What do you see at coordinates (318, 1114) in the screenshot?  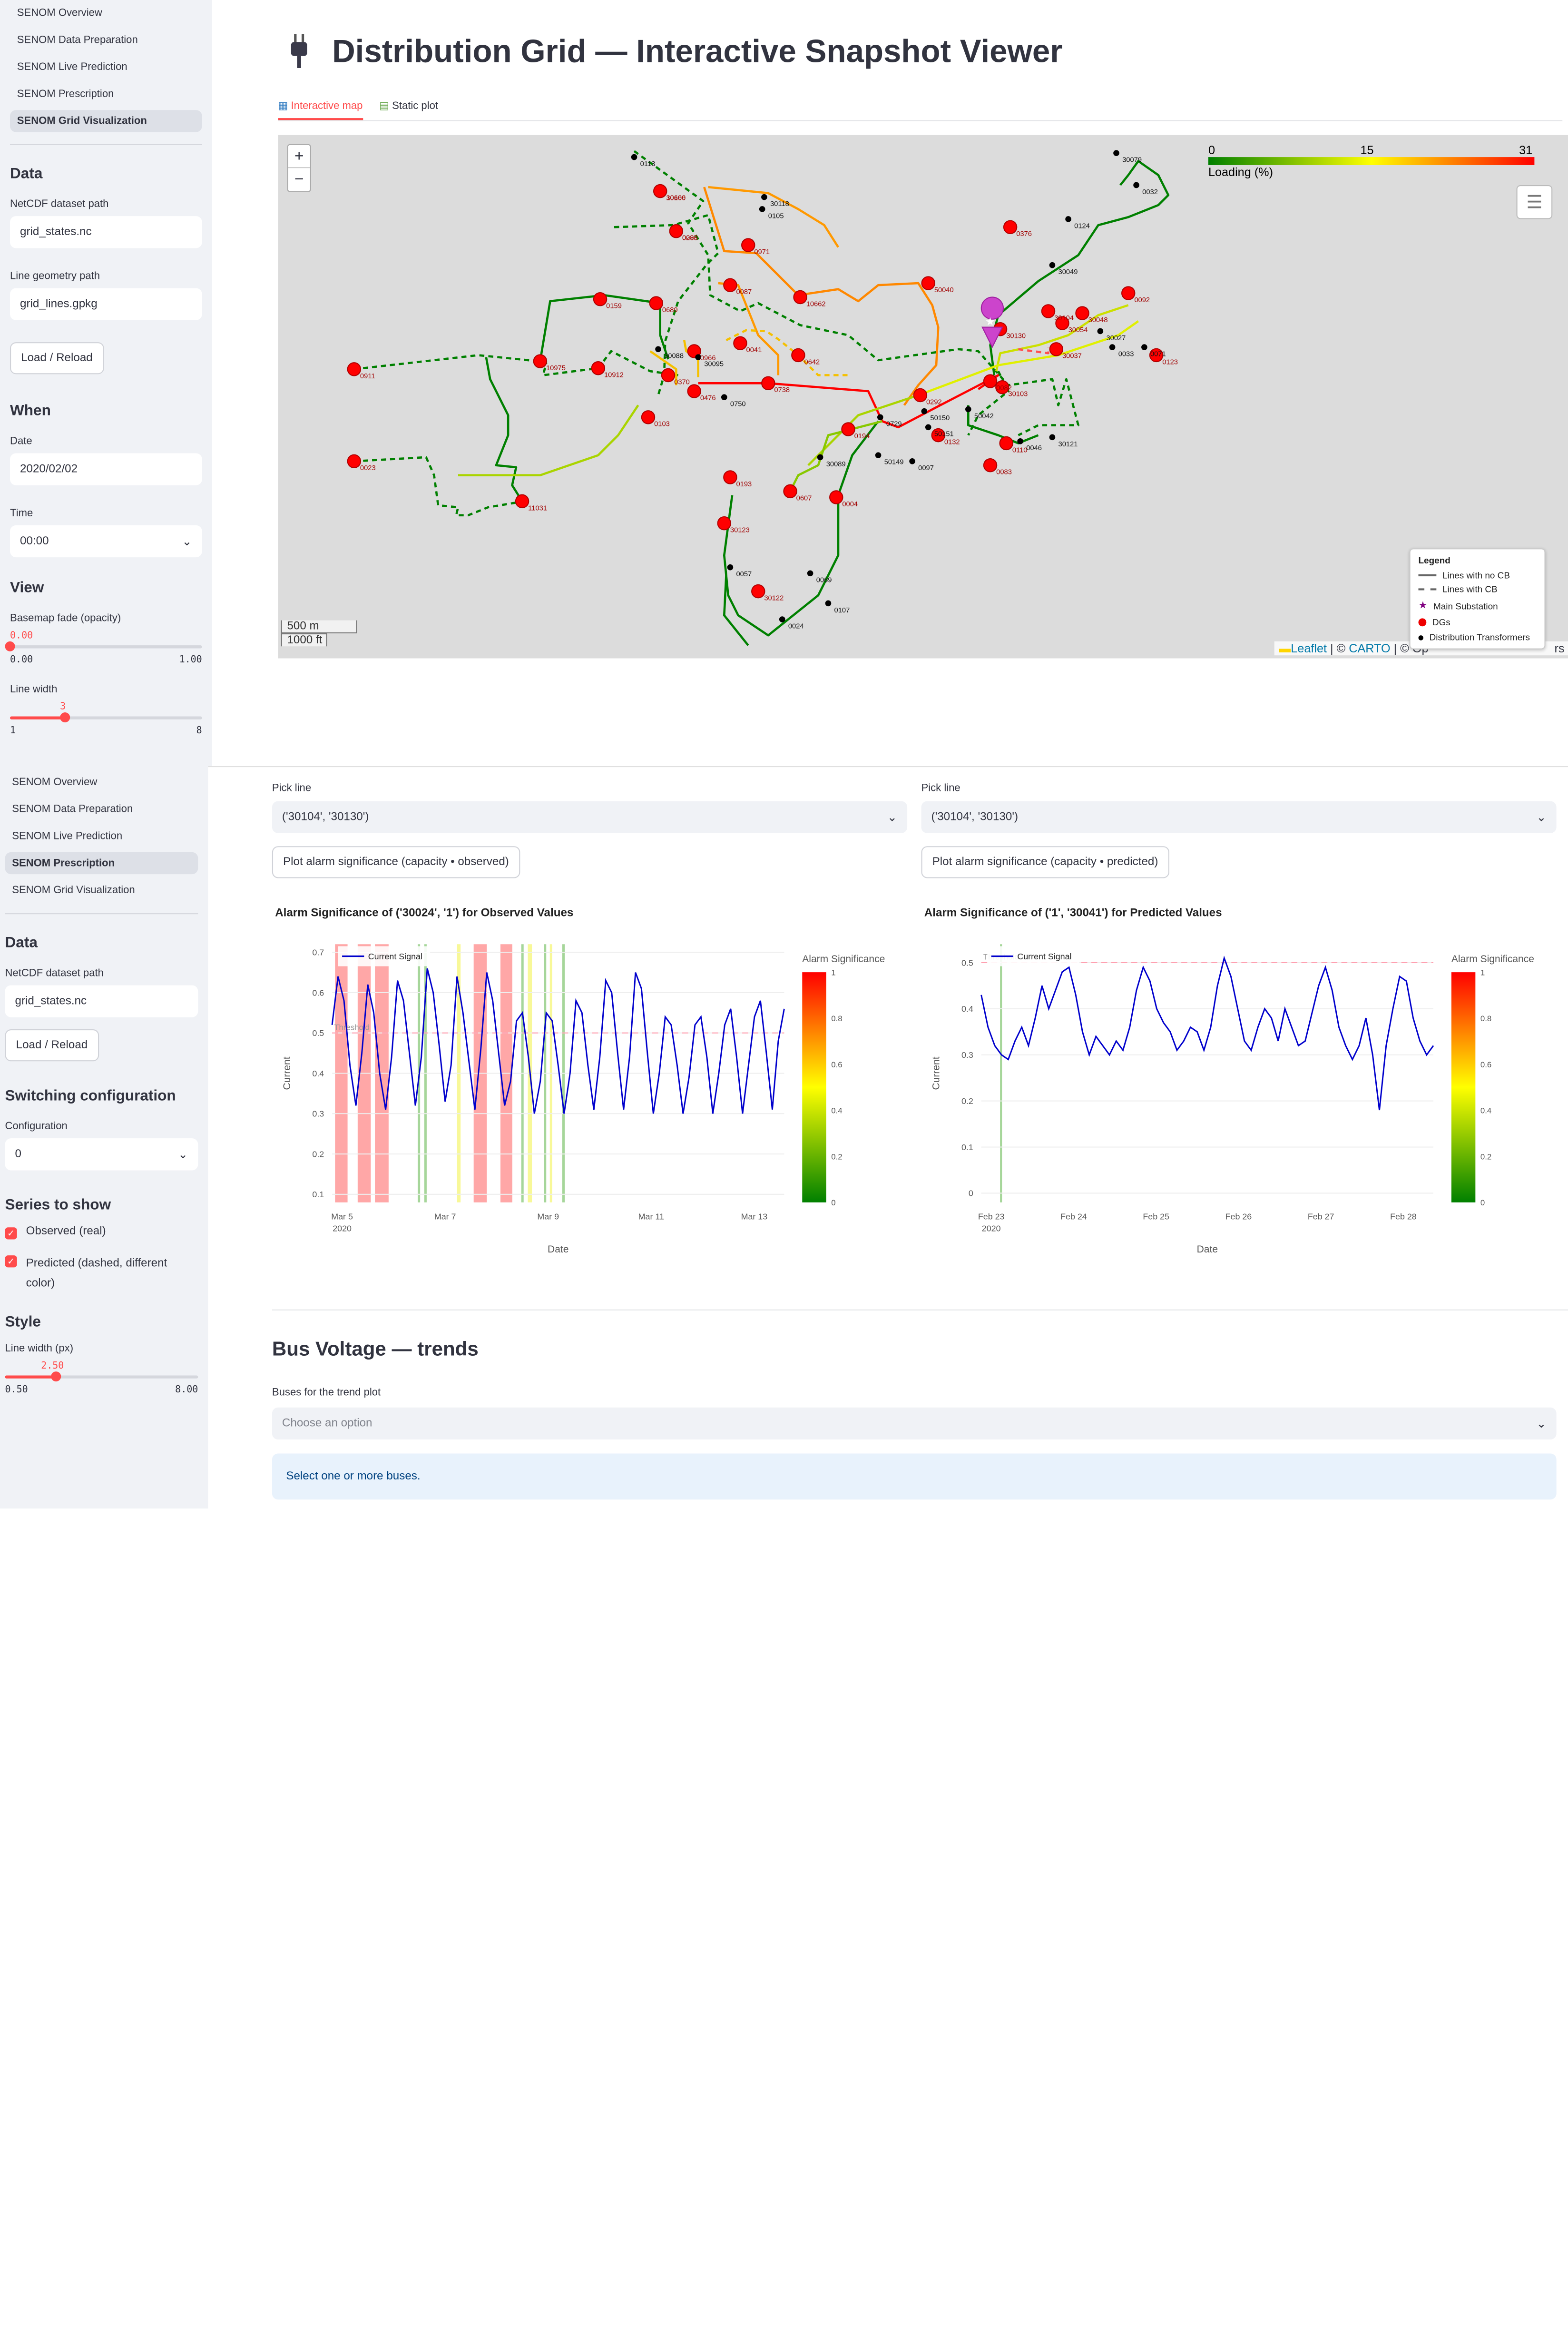 I see `y-tick-label: 0.3` at bounding box center [318, 1114].